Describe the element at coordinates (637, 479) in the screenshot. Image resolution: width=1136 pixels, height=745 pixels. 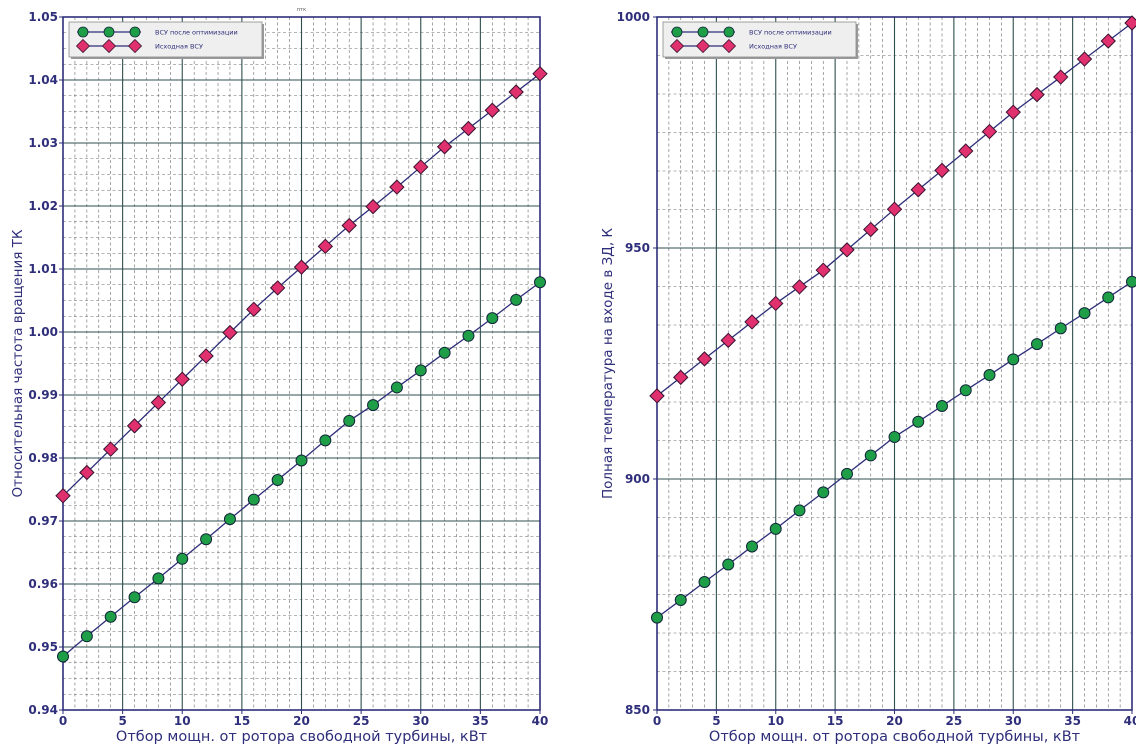
I see `y-tick-label: 900` at that location.